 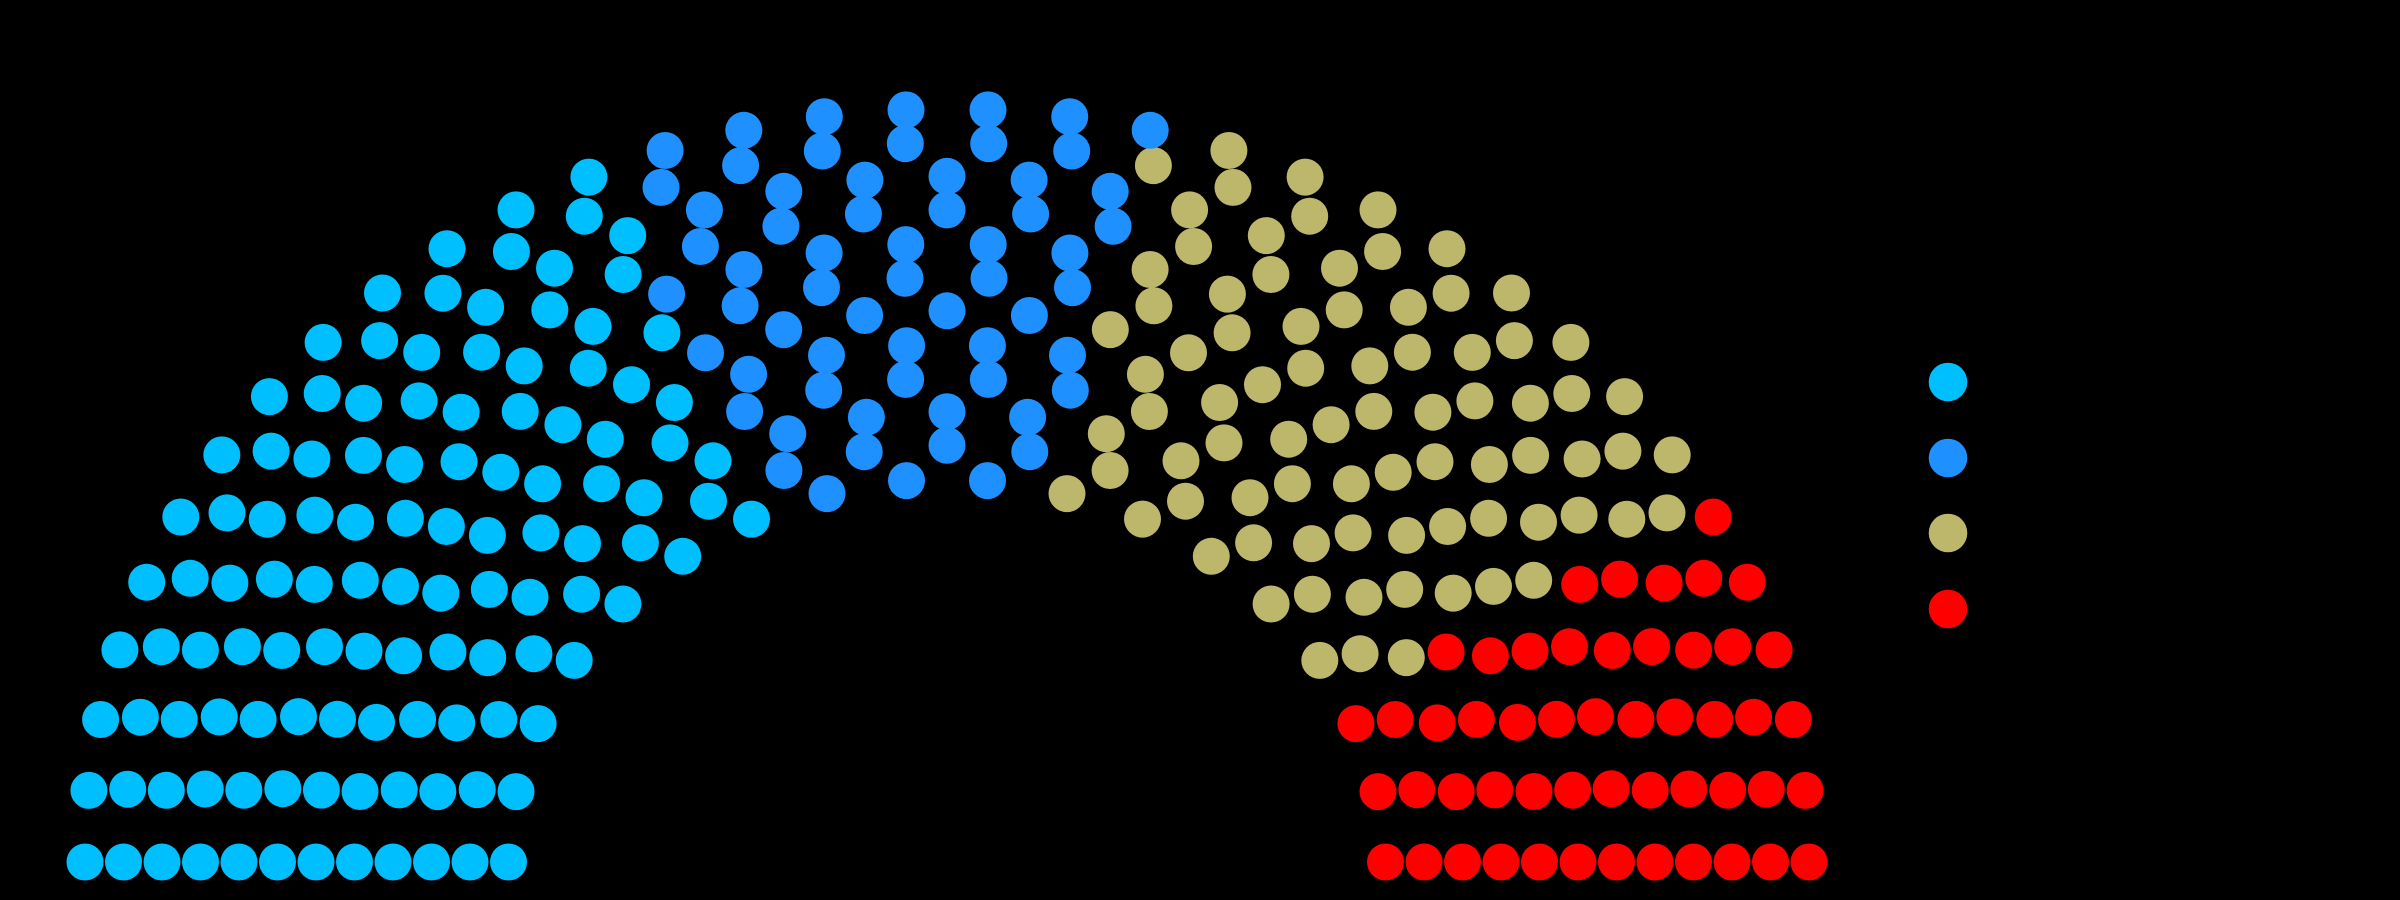 I want to click on seat-dot-row10-seat31, so click(x=1732, y=862).